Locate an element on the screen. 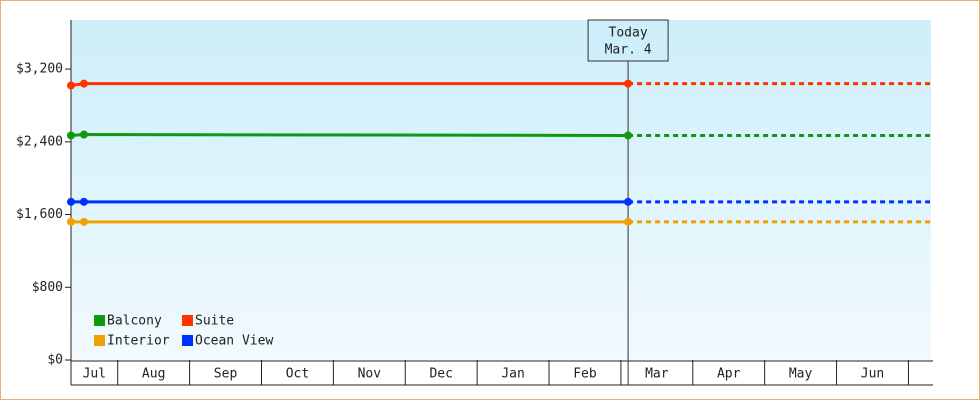 The width and height of the screenshot is (980, 400). y-tick-label: $2,400 is located at coordinates (39, 141).